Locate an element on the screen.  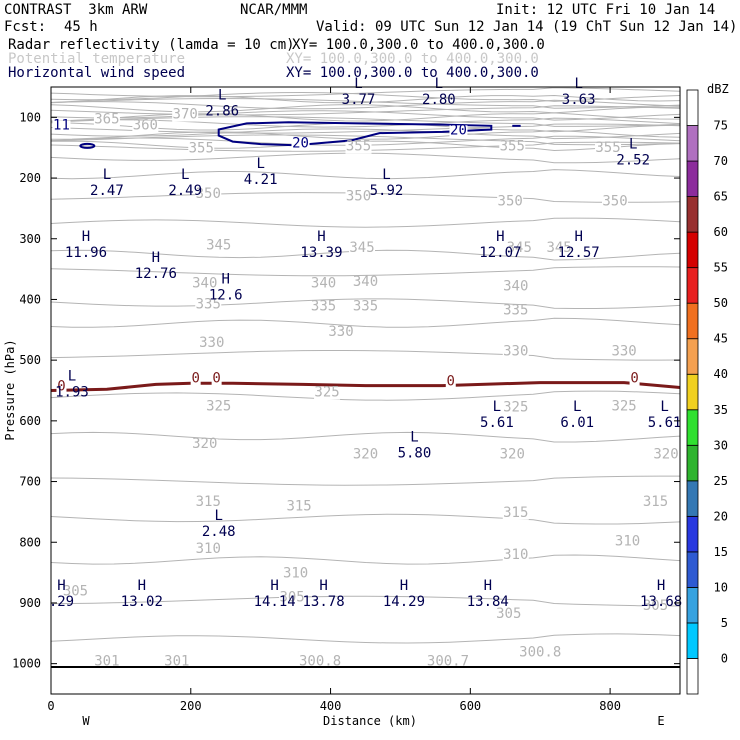
theta-label: 370 is located at coordinates (185, 115).